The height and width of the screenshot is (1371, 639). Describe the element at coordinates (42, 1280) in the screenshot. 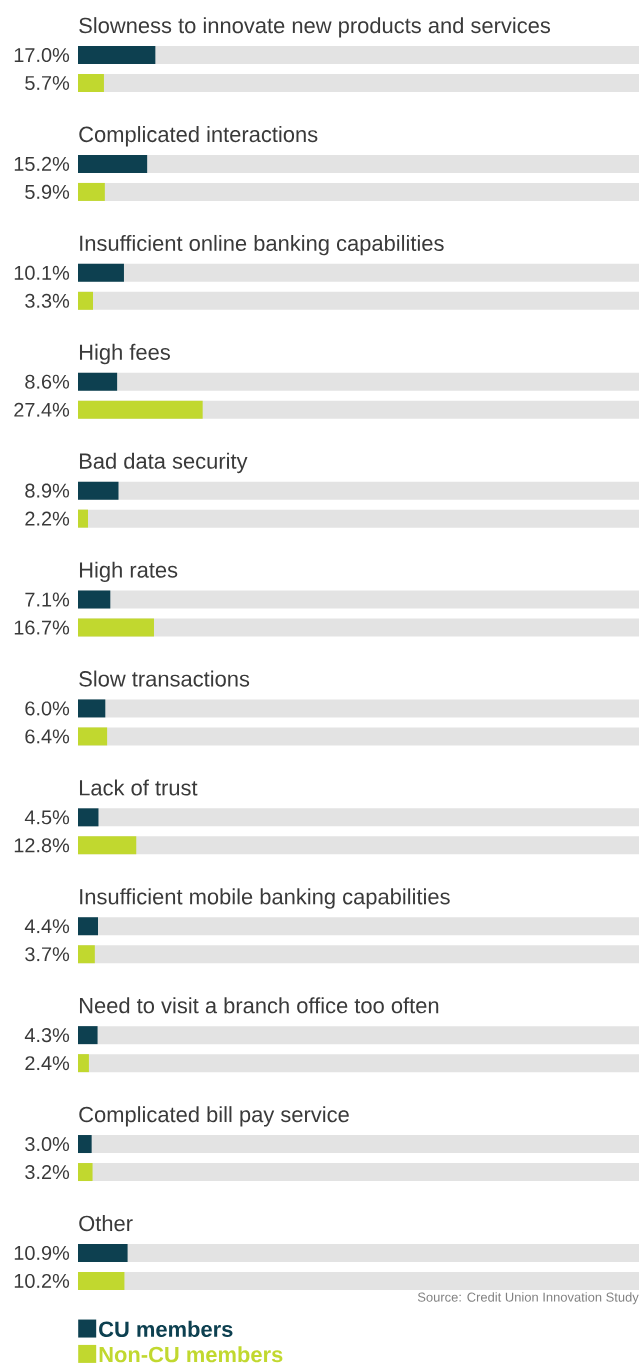

I see `data-label: 10.2%` at that location.